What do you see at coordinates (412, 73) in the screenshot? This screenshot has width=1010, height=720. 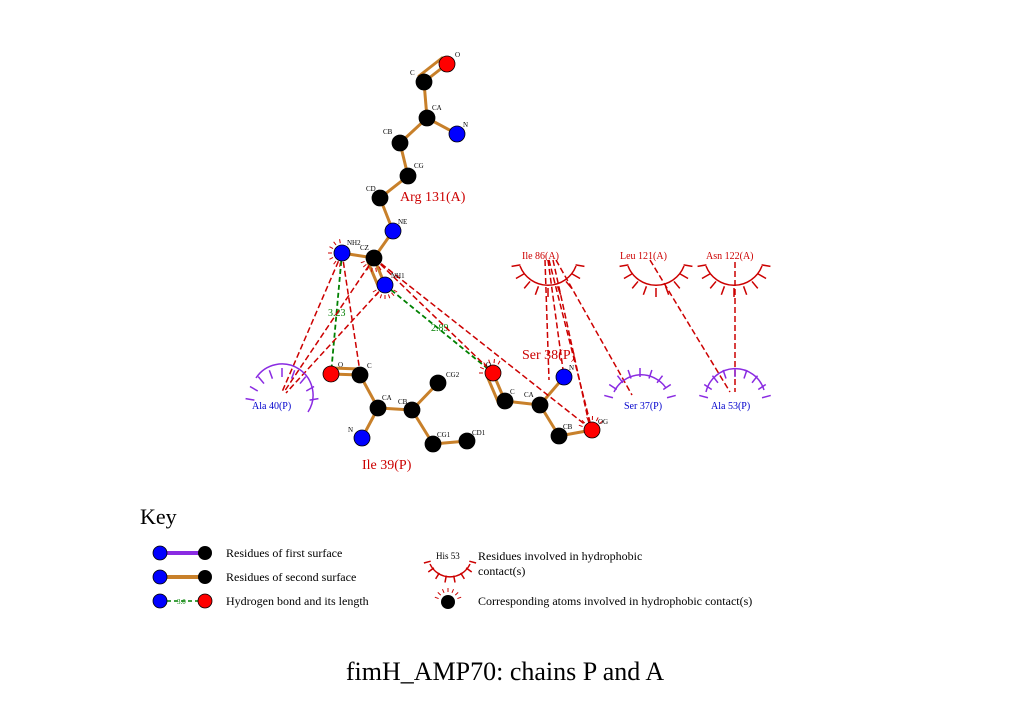 I see `label-arg-c: C` at bounding box center [412, 73].